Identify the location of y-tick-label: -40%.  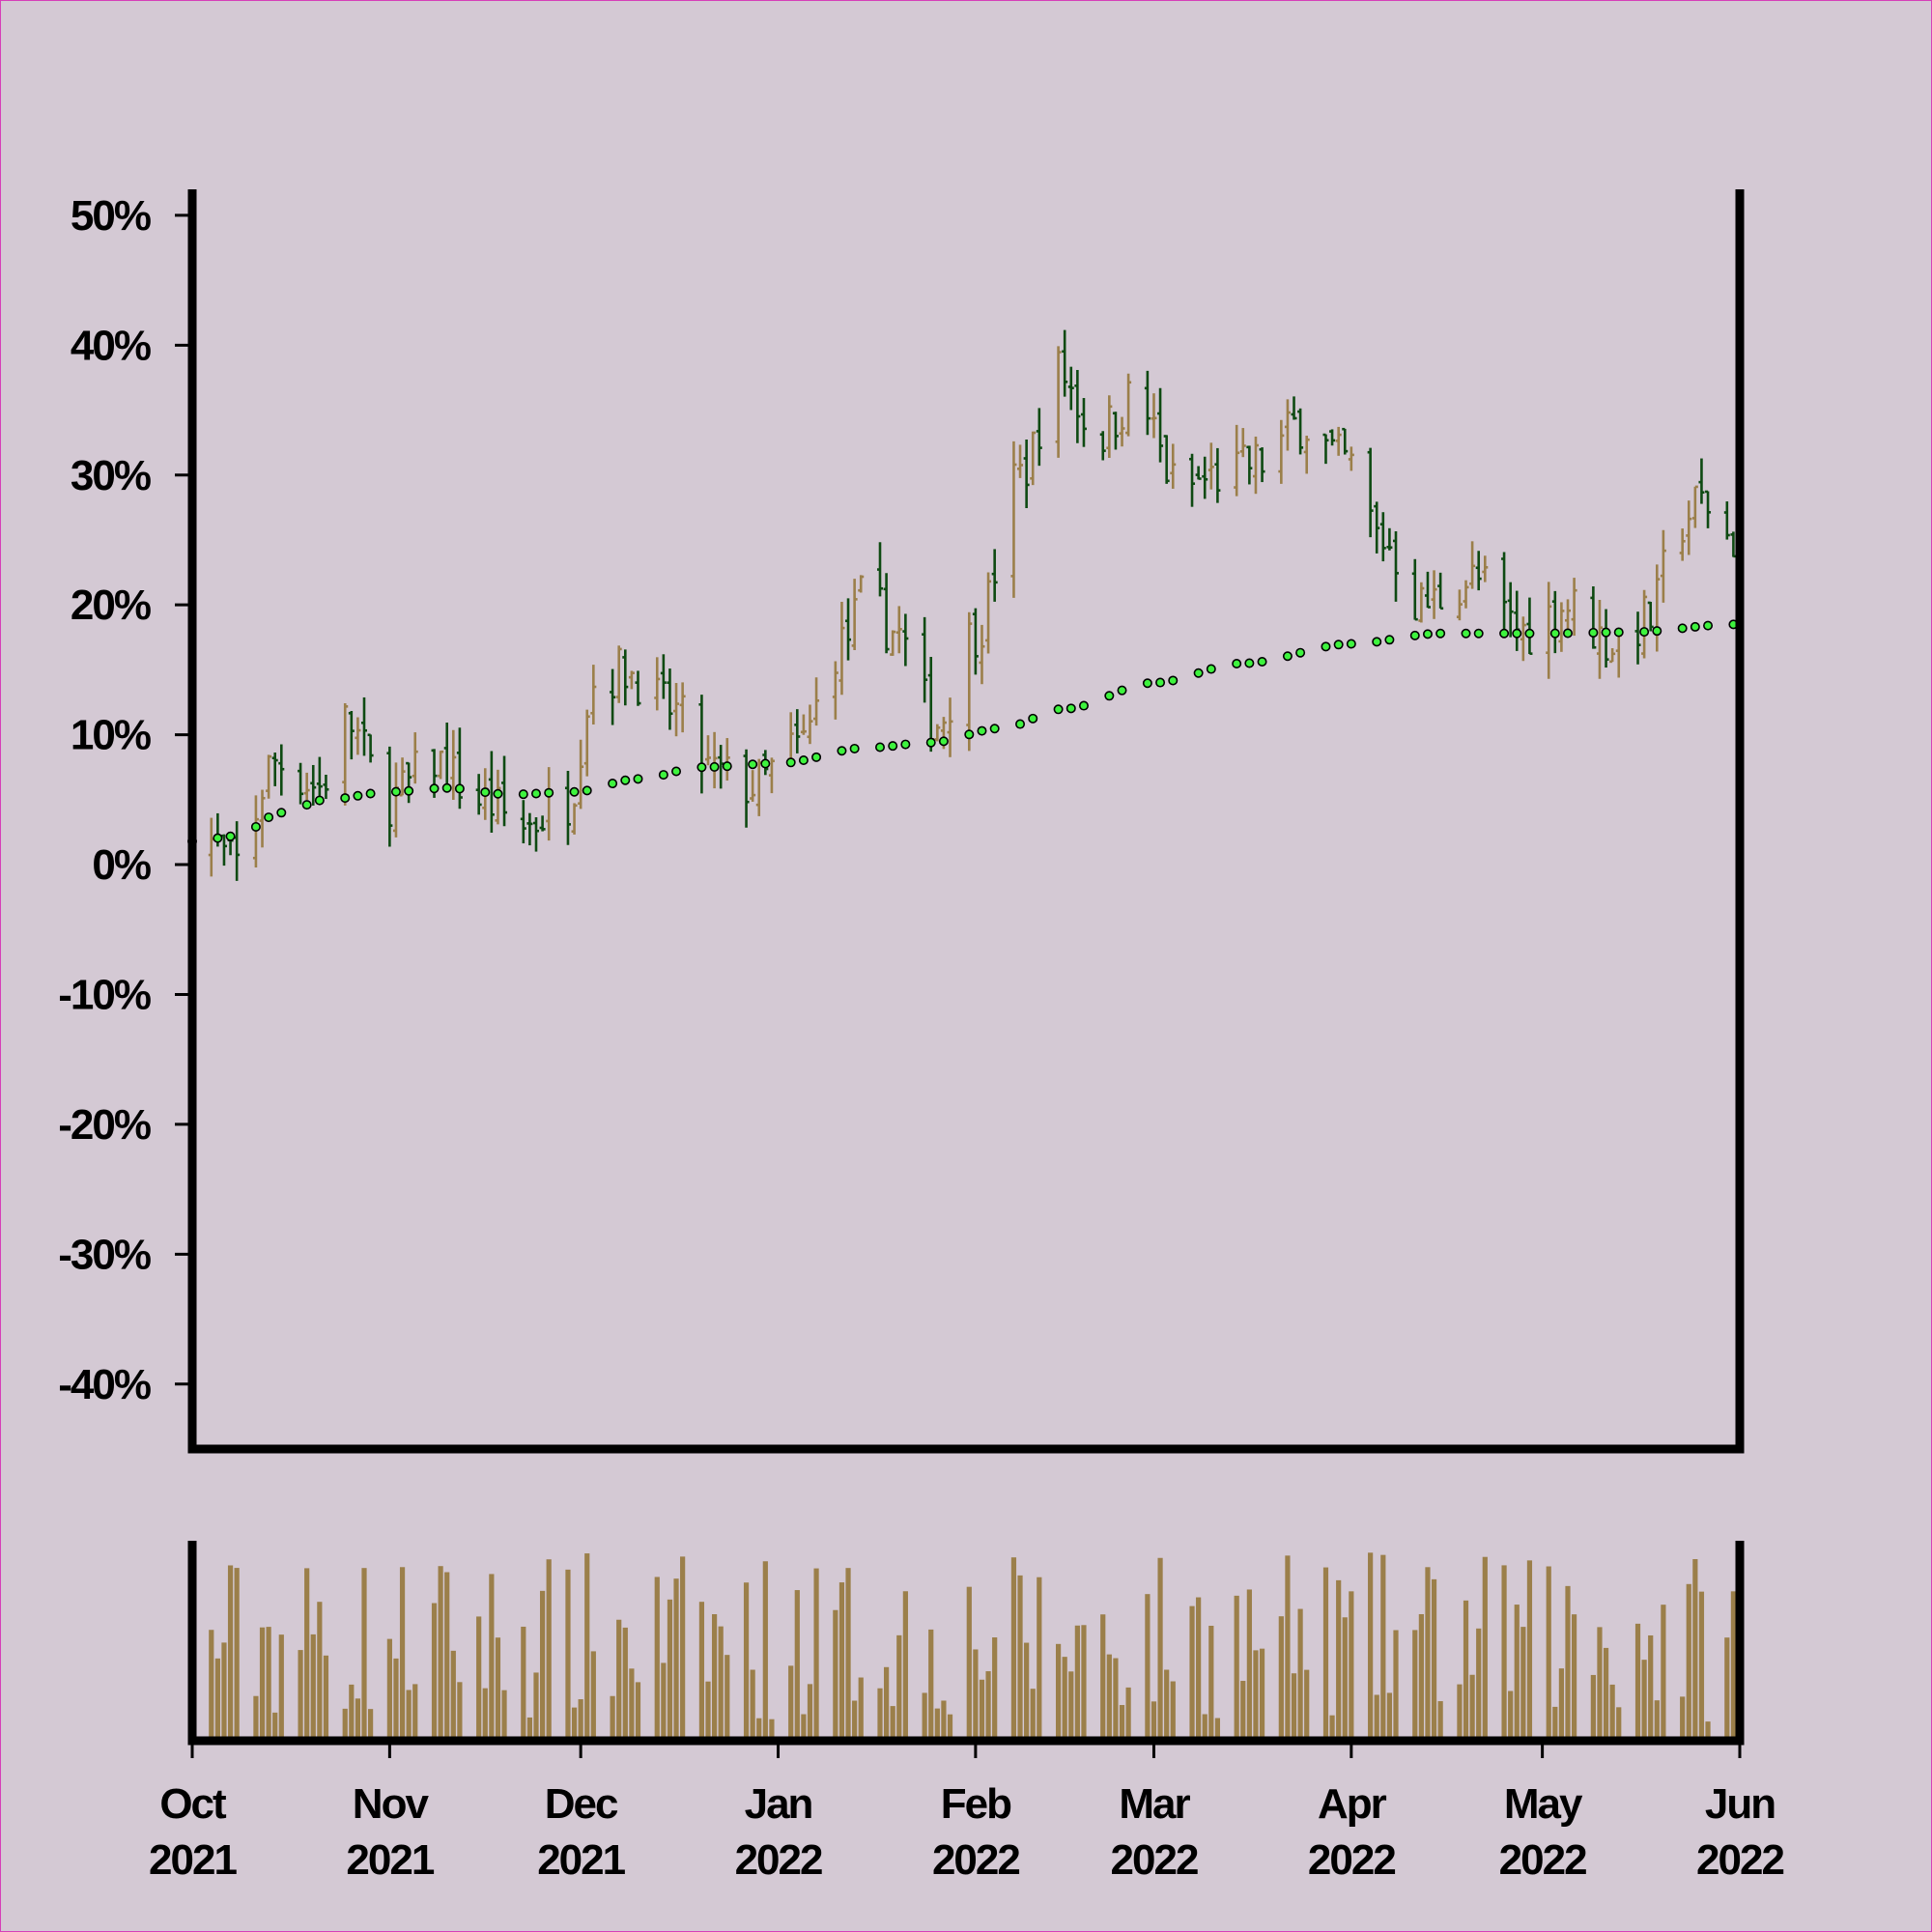
(104, 1384).